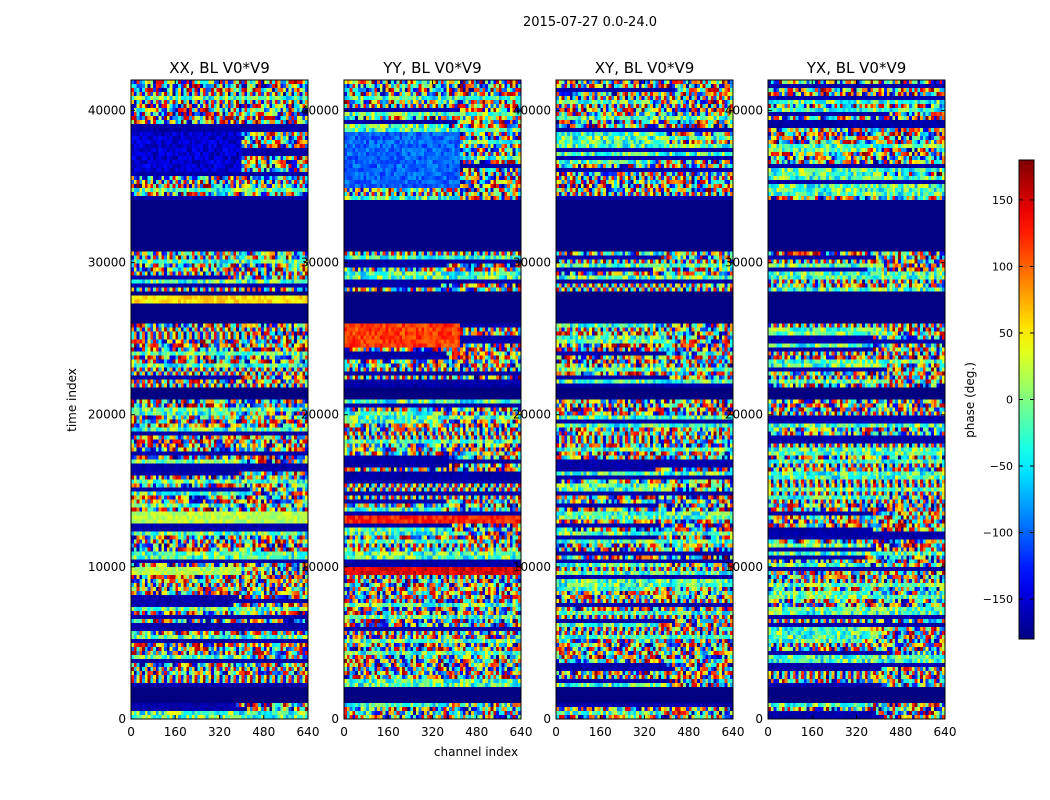 This screenshot has width=1050, height=800. What do you see at coordinates (645, 68) in the screenshot?
I see `panel-title: XY, BL V0*V9` at bounding box center [645, 68].